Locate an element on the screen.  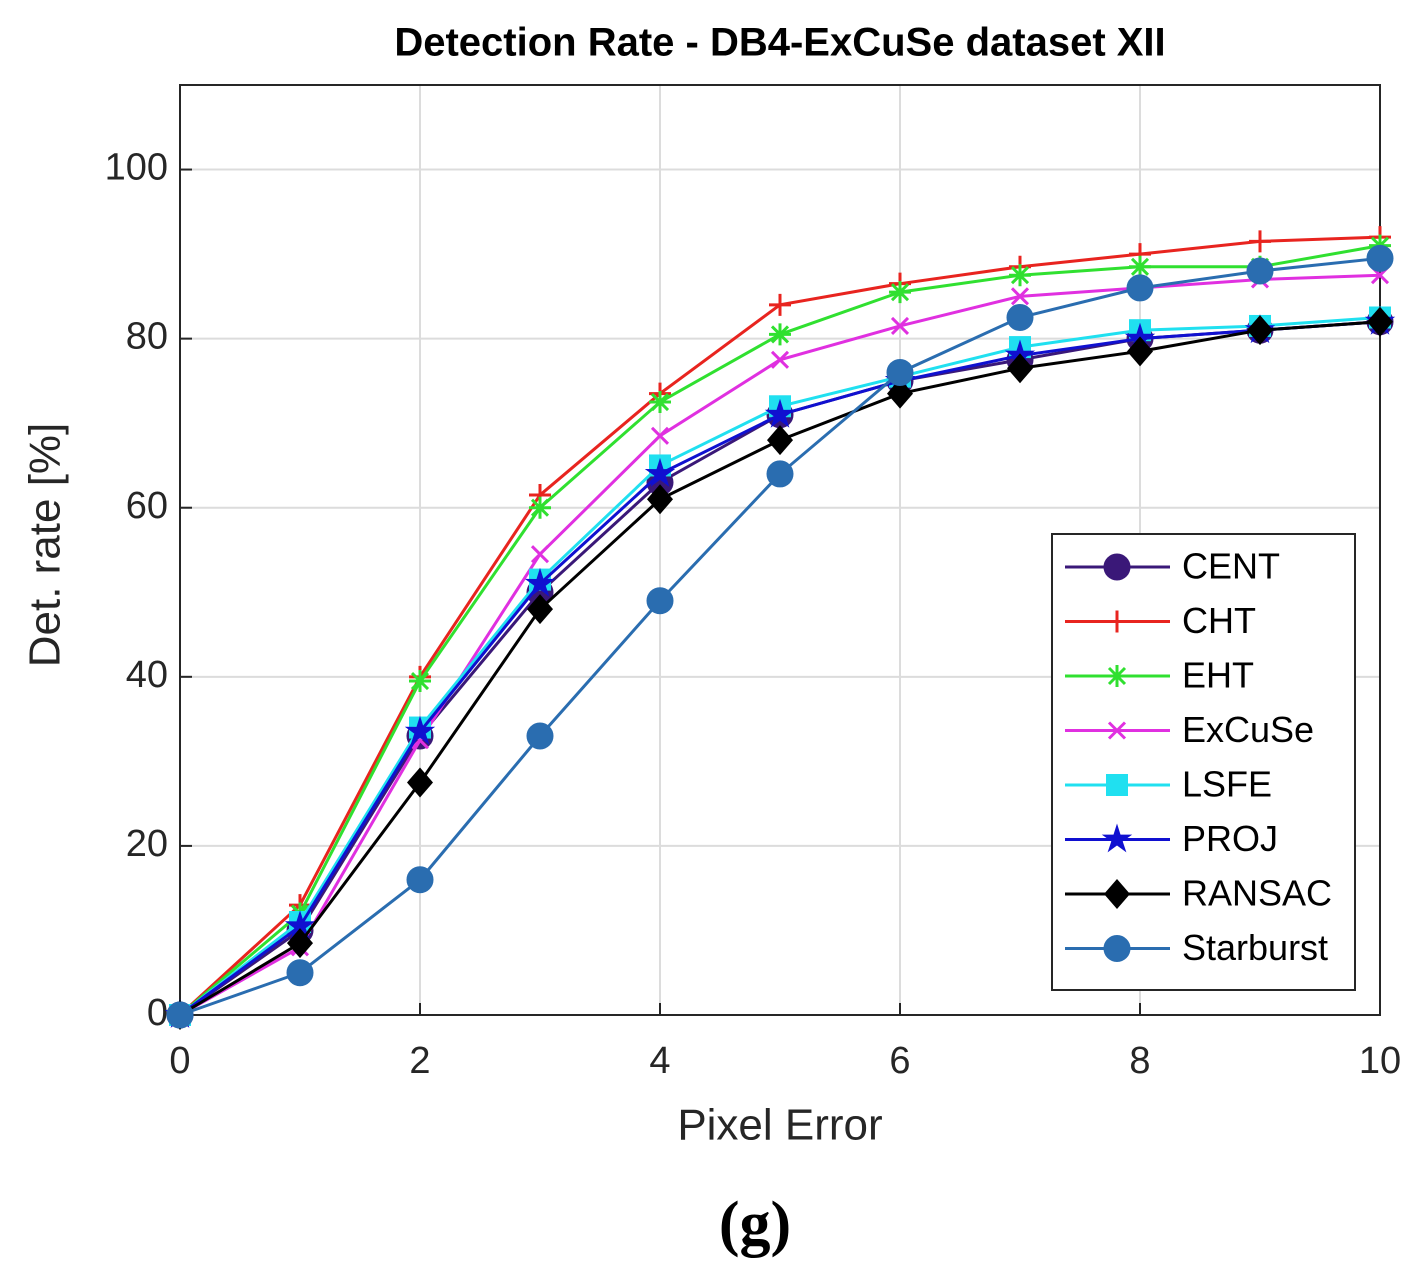
x-axis-label: Pixel Error is located at coordinates (779, 1125).